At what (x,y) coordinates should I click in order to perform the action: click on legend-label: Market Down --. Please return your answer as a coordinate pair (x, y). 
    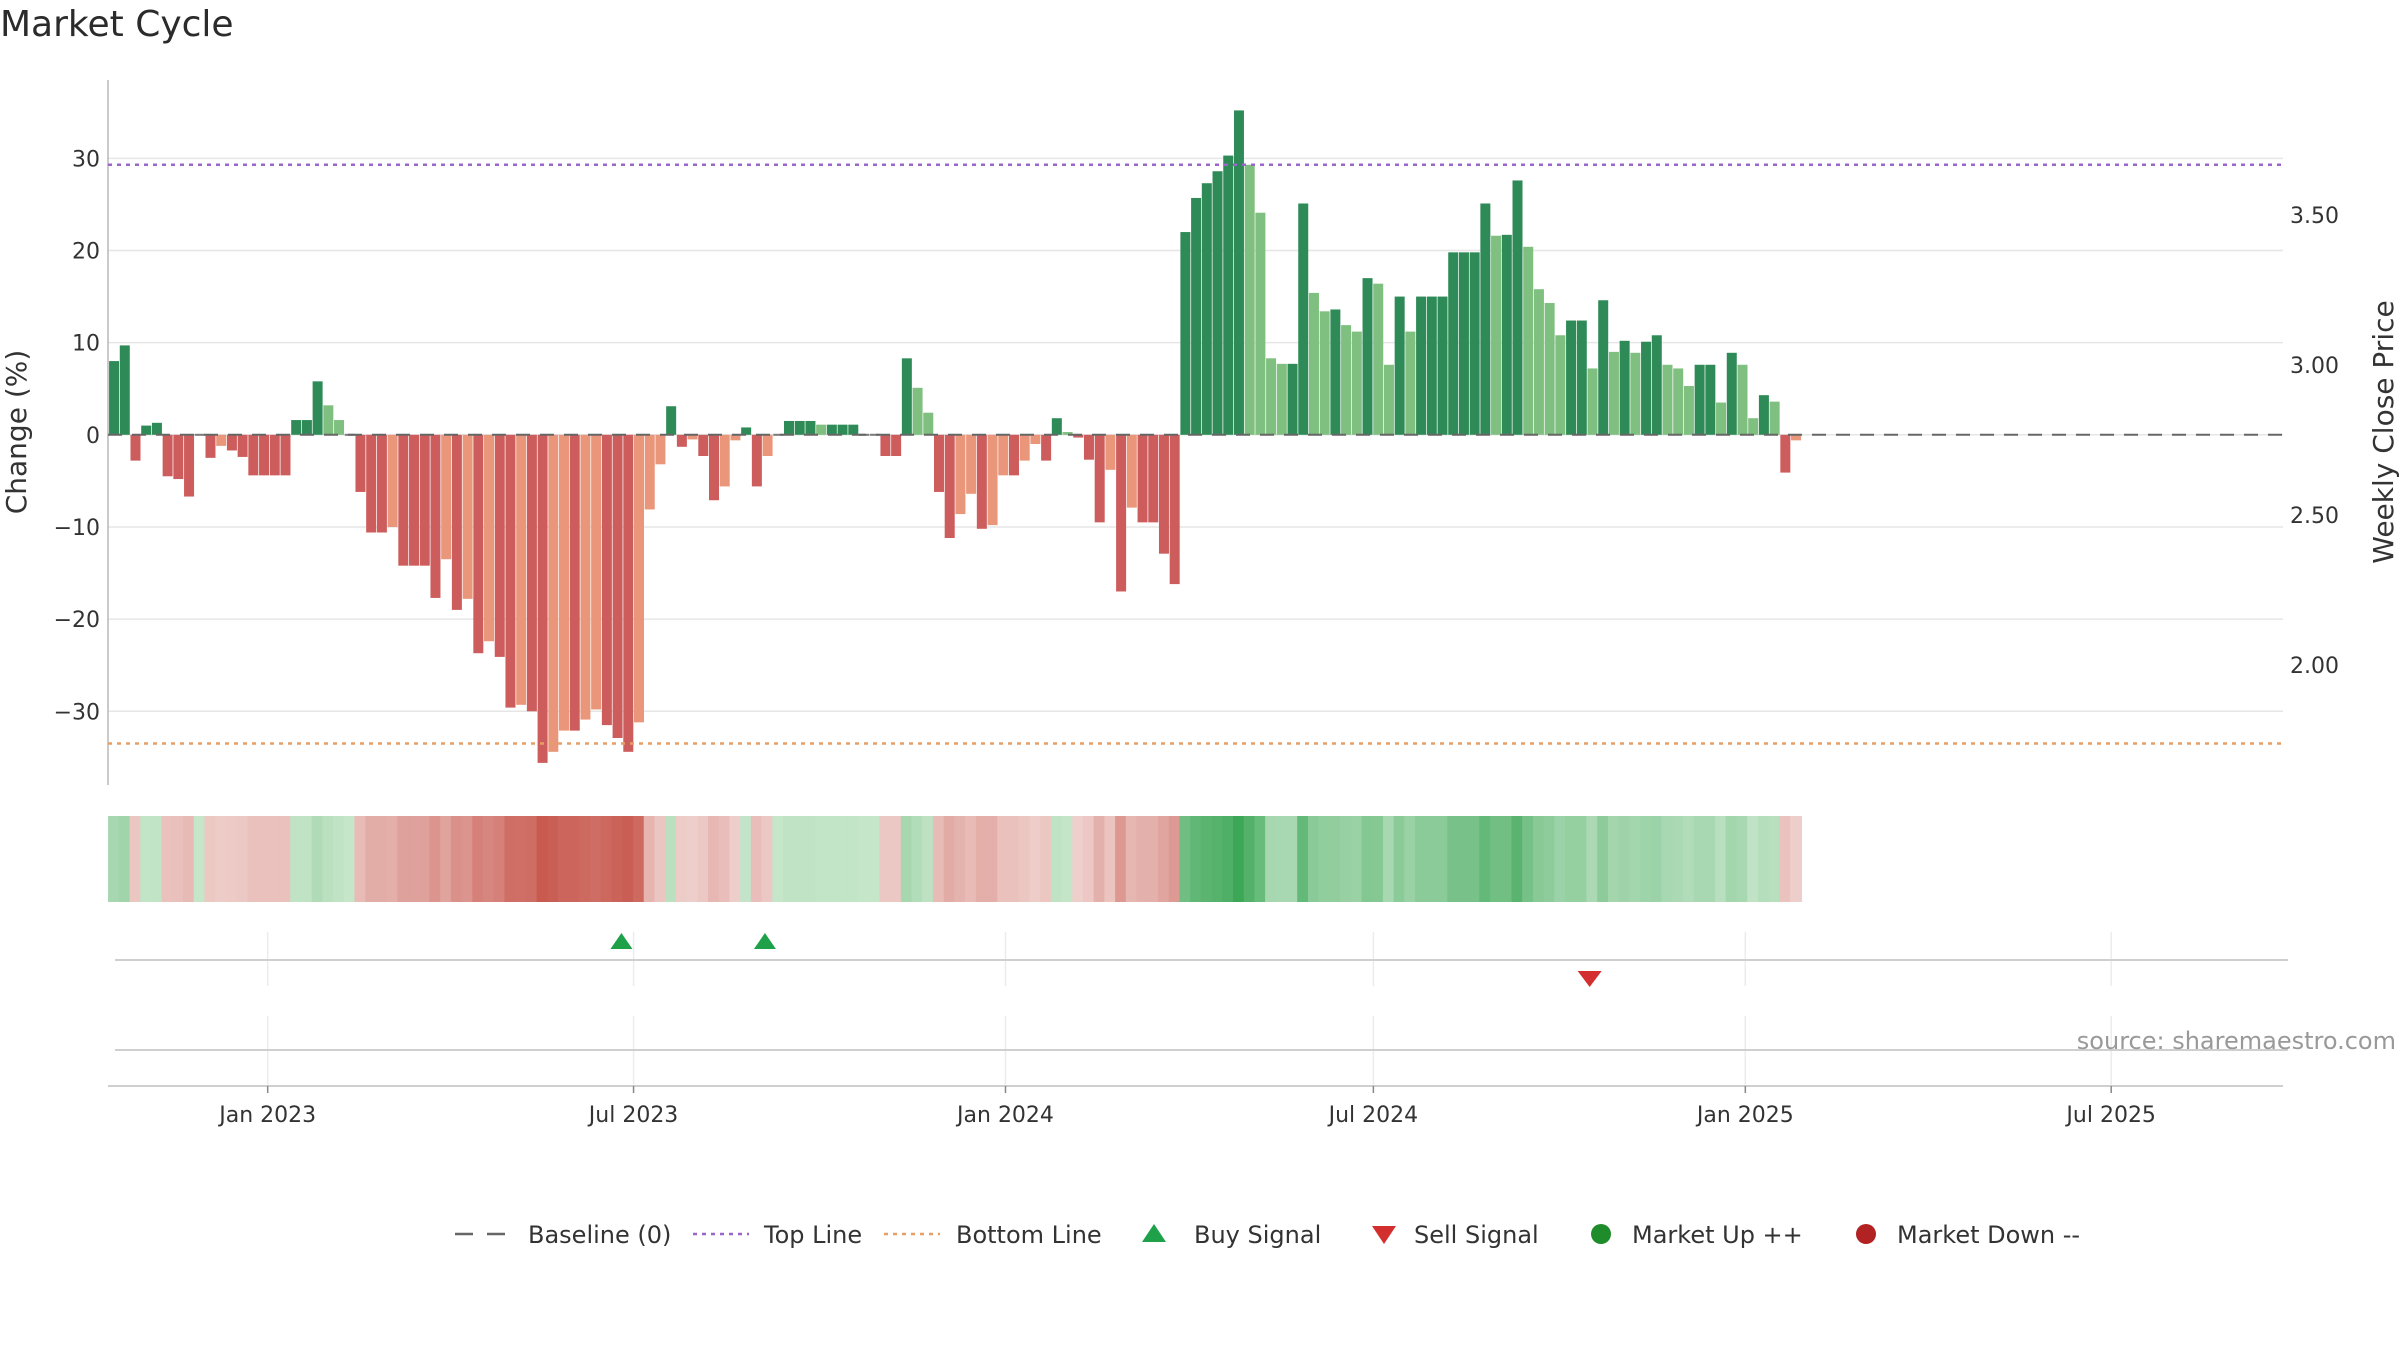
    Looking at the image, I should click on (1988, 1235).